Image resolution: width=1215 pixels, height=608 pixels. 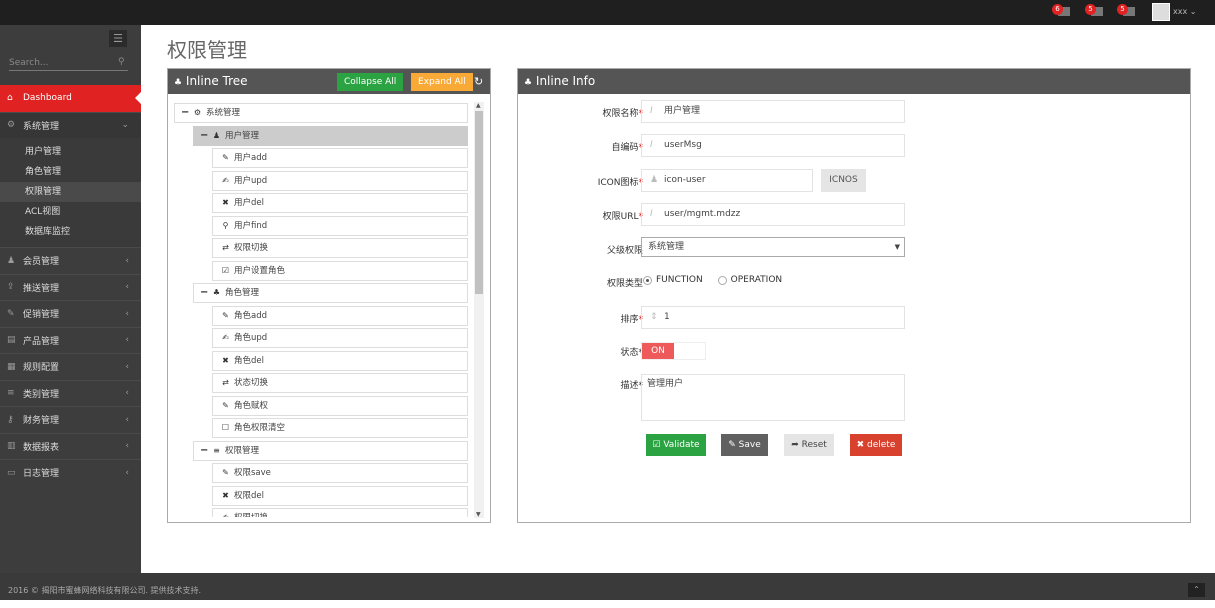 What do you see at coordinates (340, 428) in the screenshot?
I see `tree-node: ☐ 角色权限清空` at bounding box center [340, 428].